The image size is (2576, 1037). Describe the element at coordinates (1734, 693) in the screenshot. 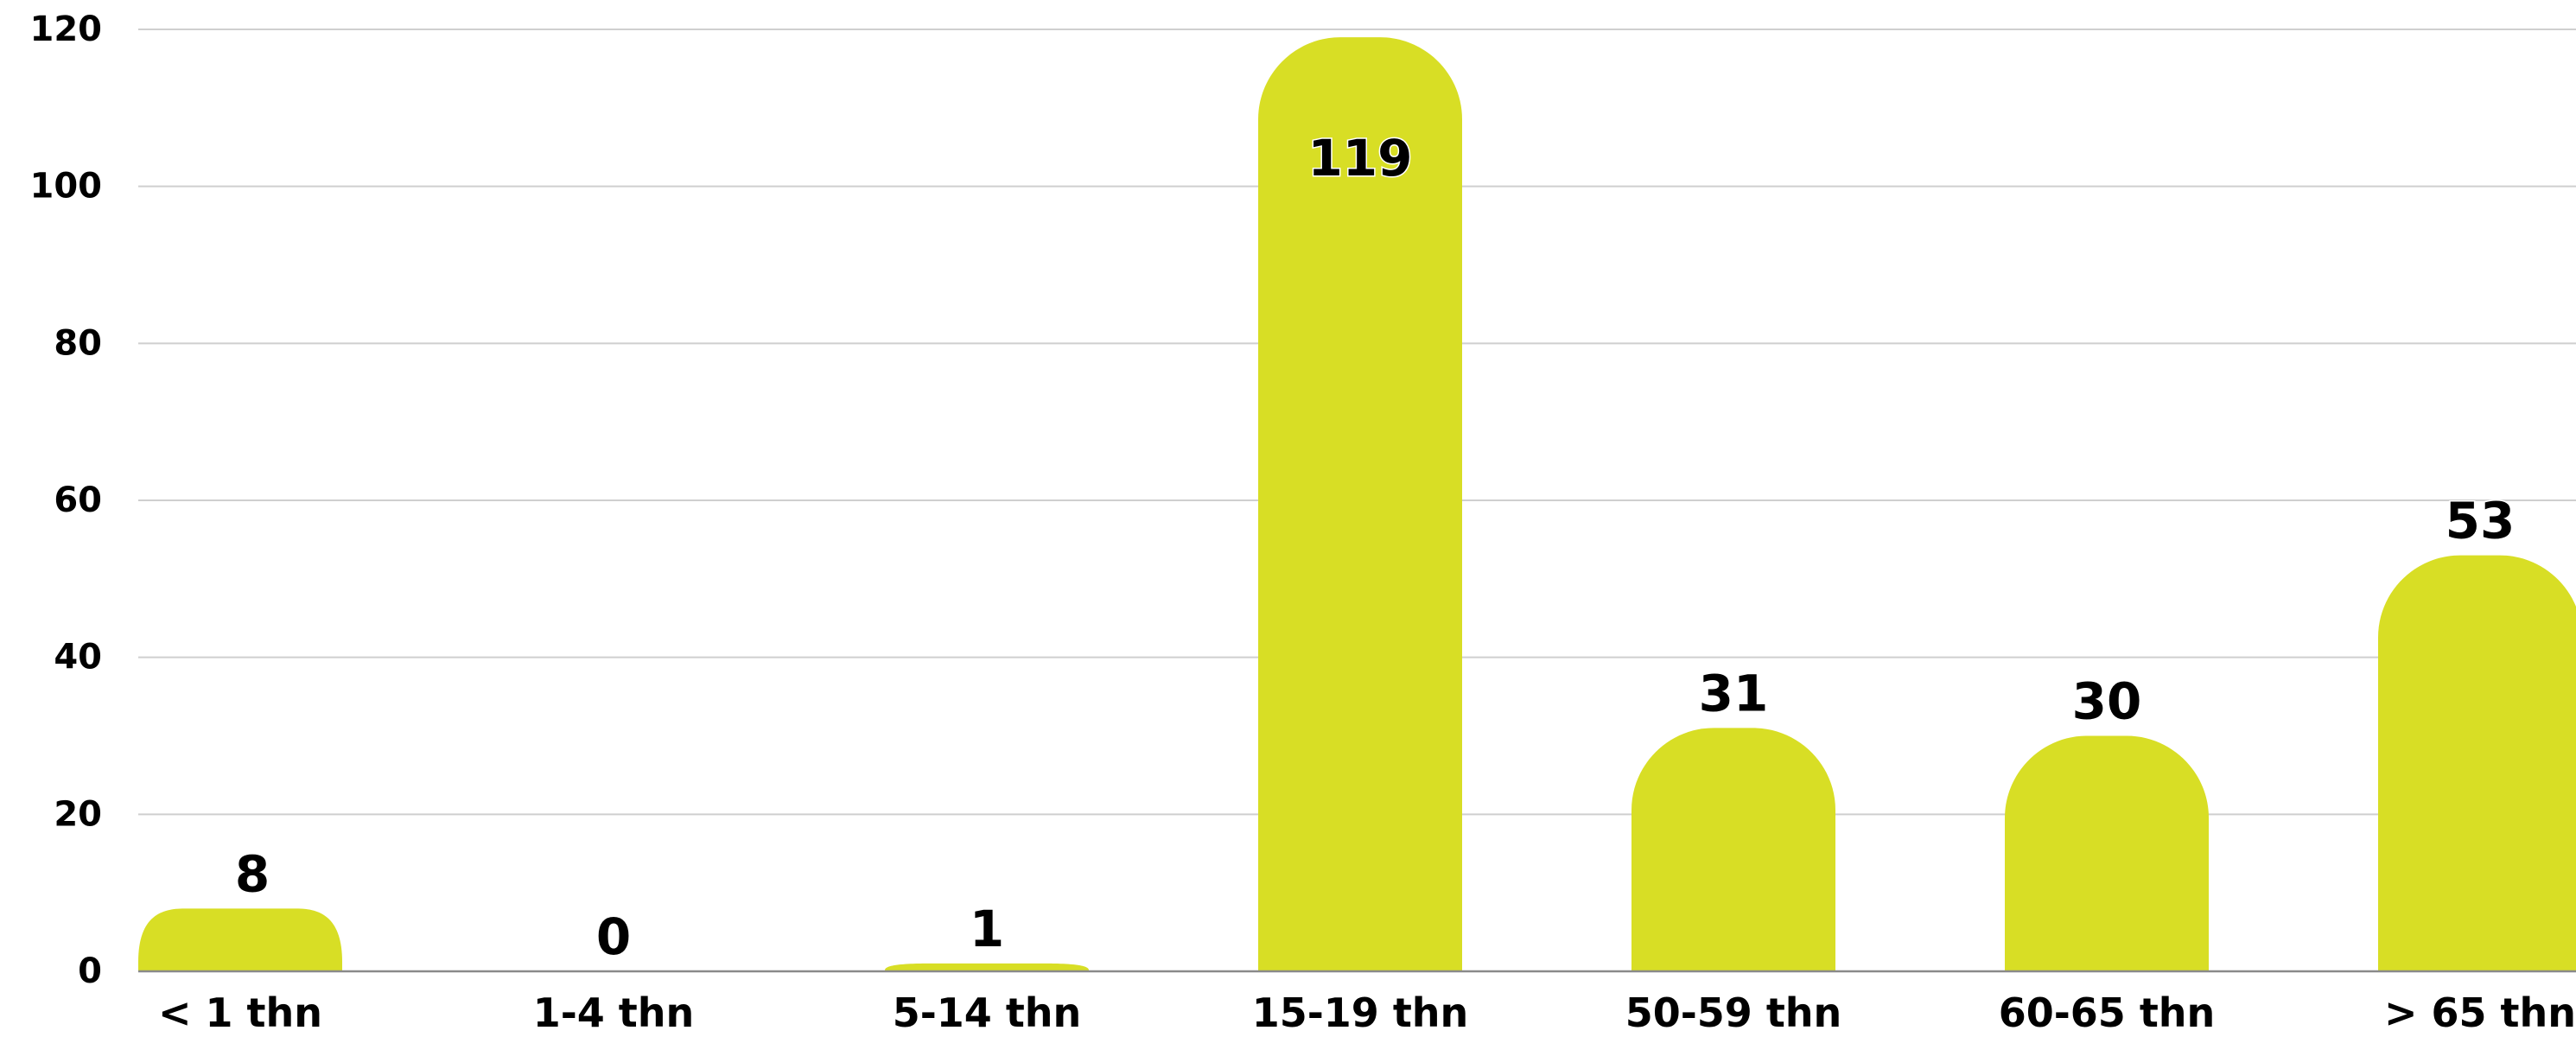

I see `data-label: 31` at that location.